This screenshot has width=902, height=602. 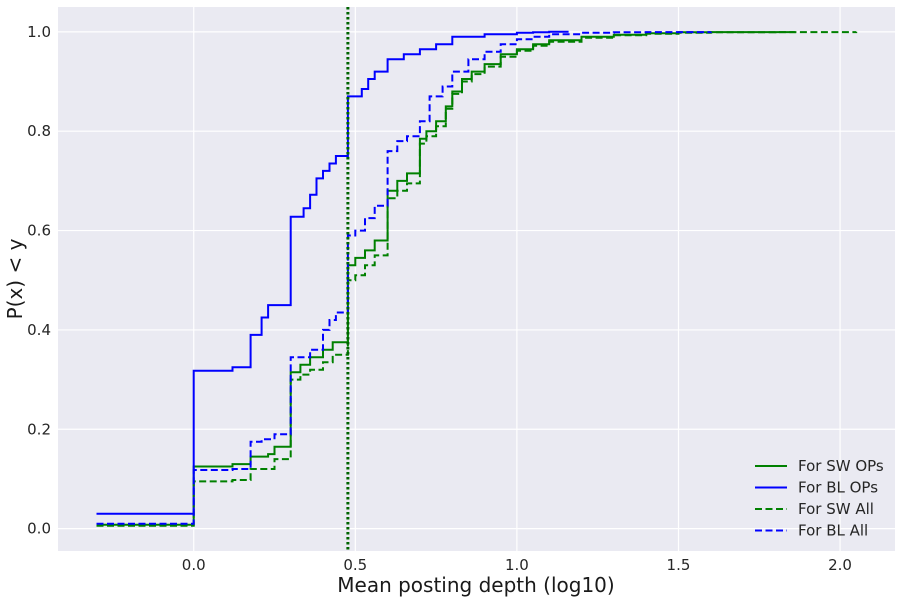 I want to click on legend-label: For BL OPs, so click(x=838, y=488).